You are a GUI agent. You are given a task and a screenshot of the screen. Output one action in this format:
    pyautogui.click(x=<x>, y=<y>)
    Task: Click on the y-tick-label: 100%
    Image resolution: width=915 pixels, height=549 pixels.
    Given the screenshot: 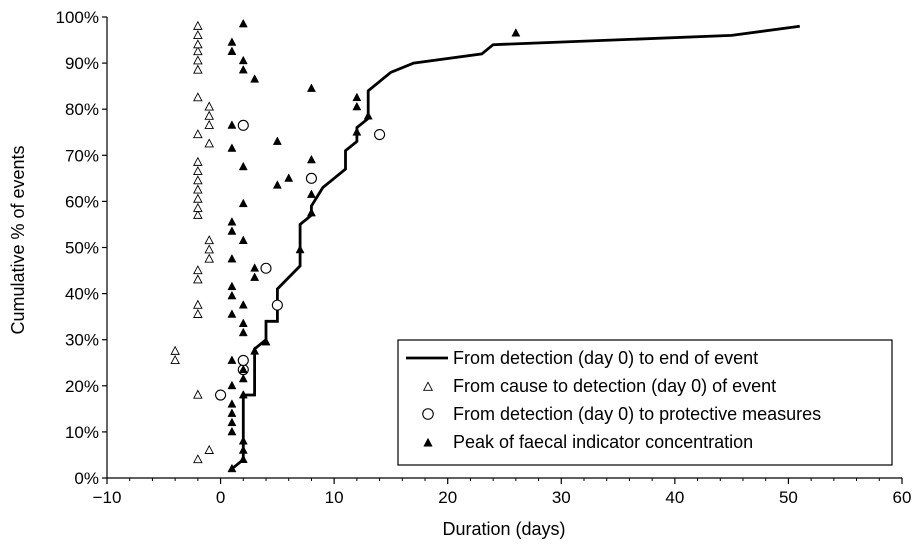 What is the action you would take?
    pyautogui.click(x=77, y=17)
    